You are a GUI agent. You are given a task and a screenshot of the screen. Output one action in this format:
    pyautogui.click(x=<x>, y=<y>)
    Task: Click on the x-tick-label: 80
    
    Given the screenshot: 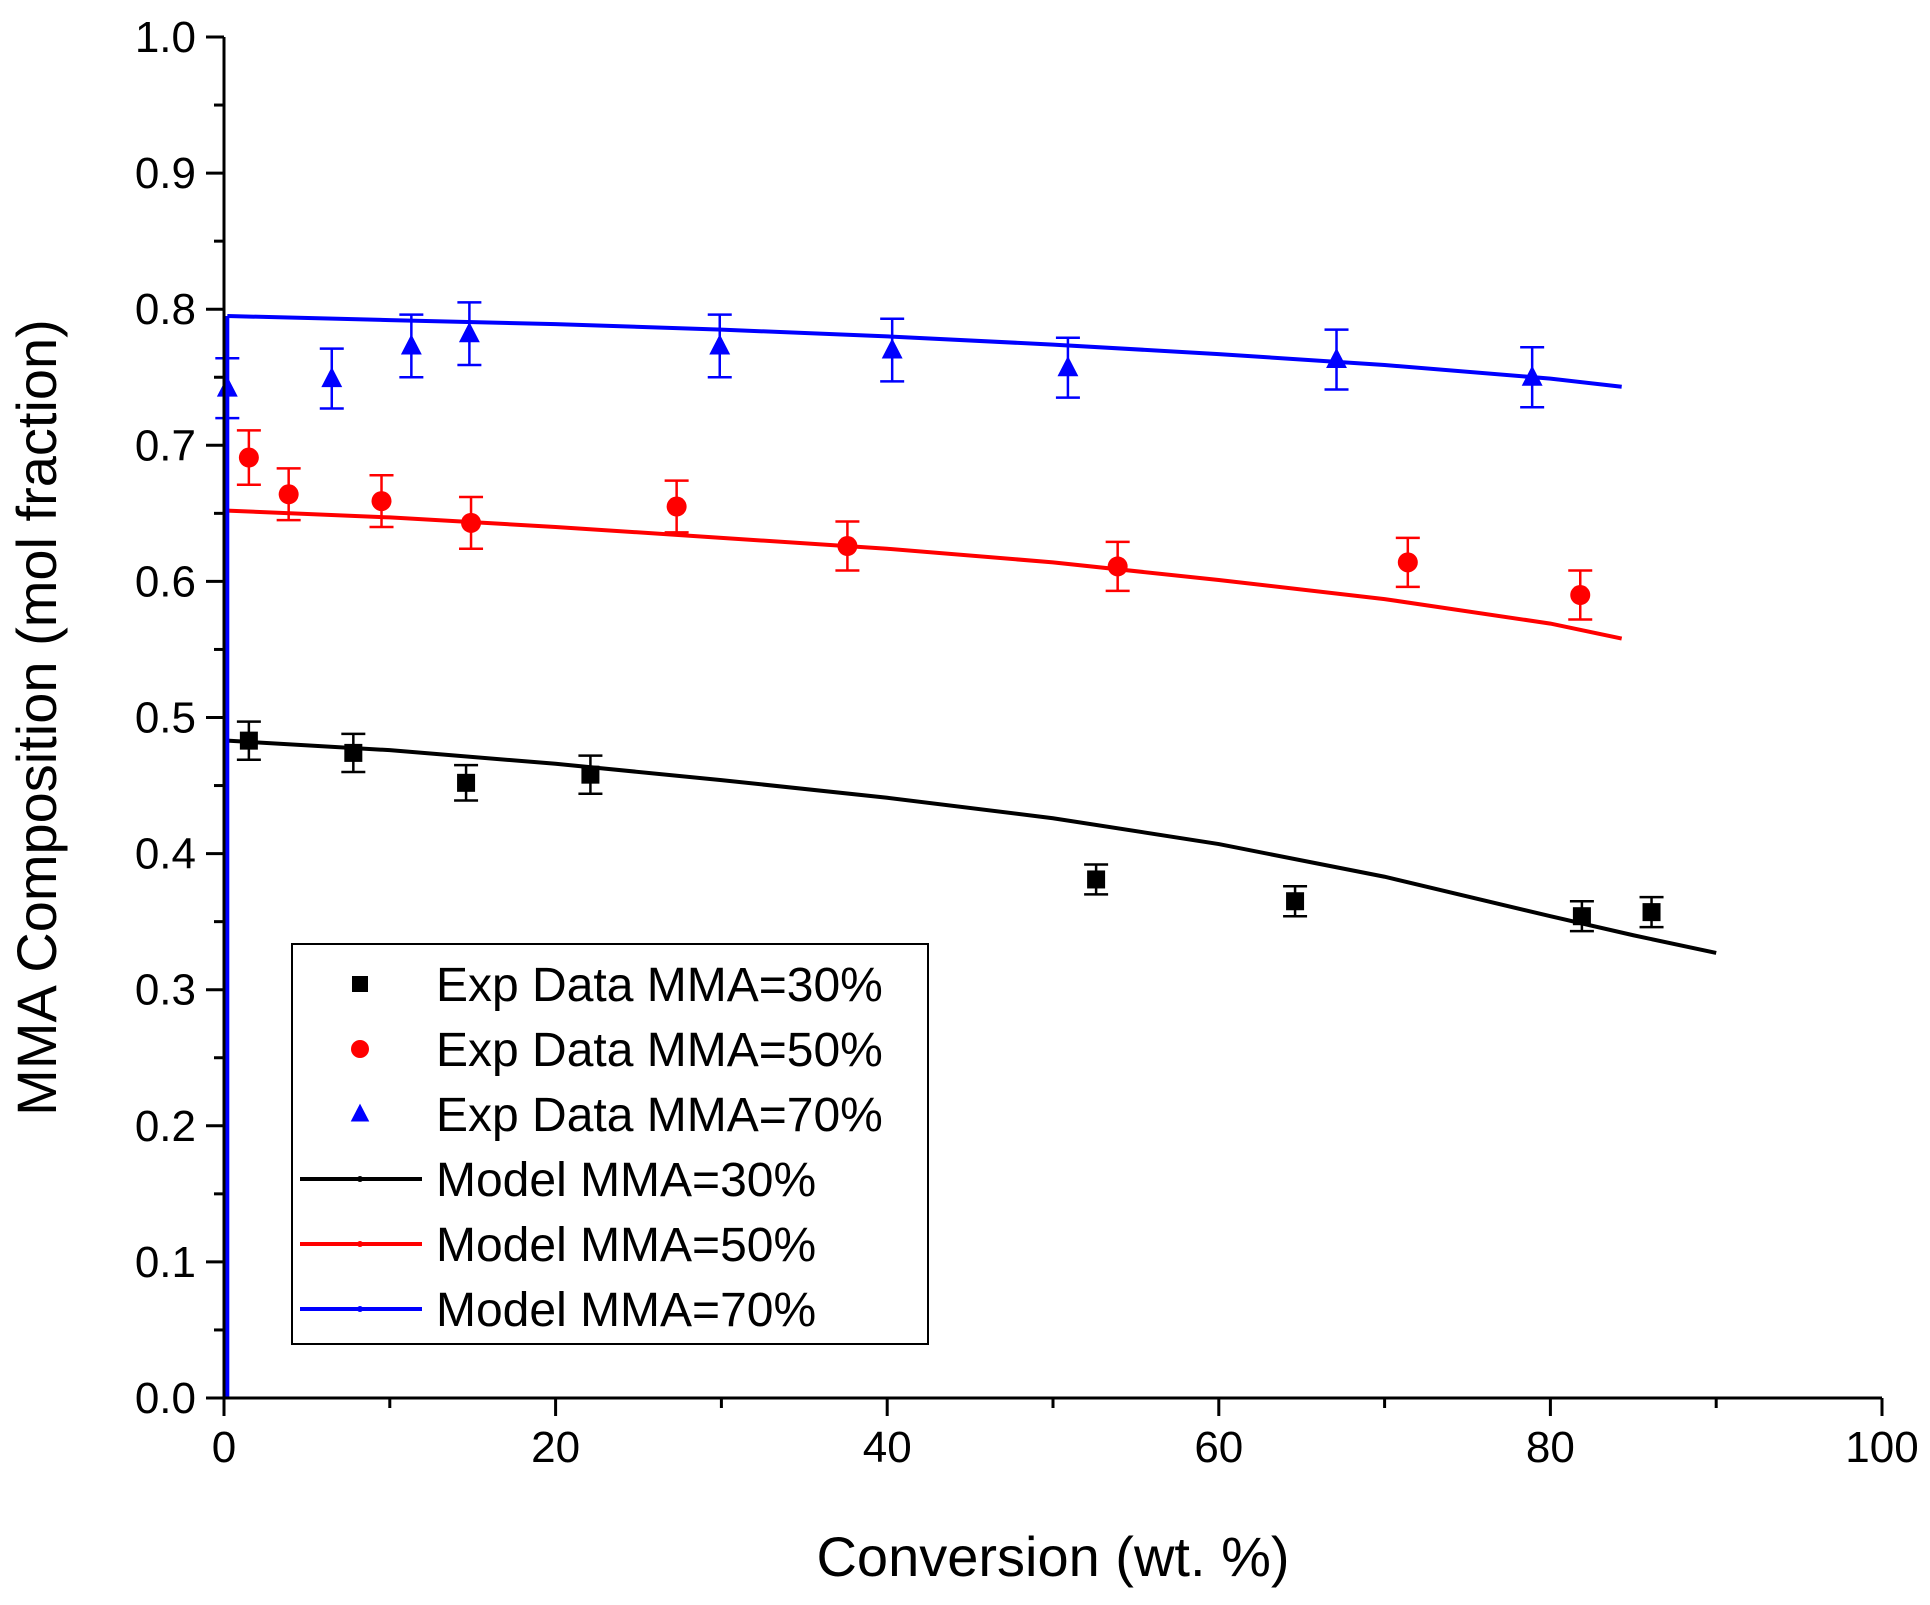 What is the action you would take?
    pyautogui.click(x=1550, y=1447)
    